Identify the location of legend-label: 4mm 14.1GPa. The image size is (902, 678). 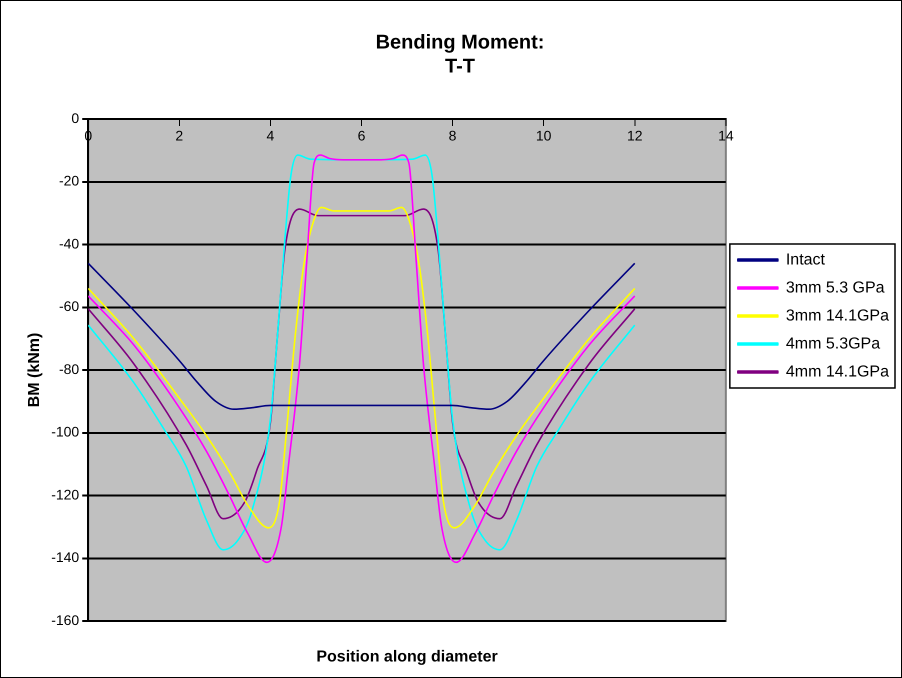
(838, 371).